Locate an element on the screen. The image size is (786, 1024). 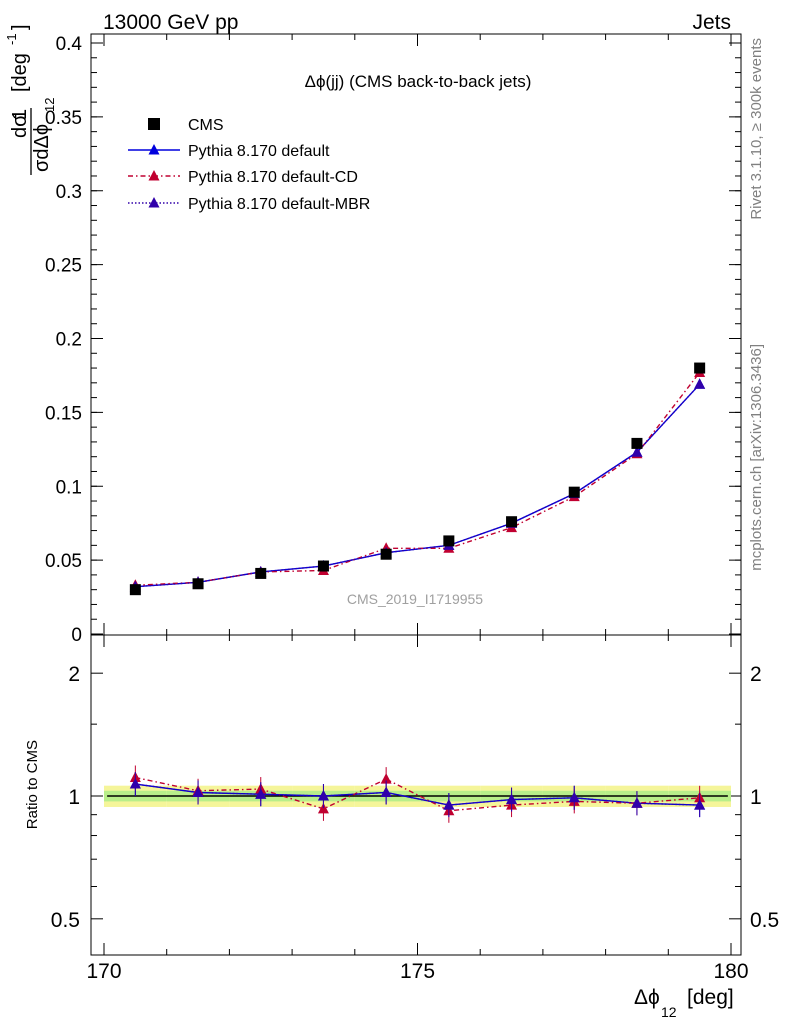
main-y-tick-label: 0.4 is located at coordinates (69, 44).